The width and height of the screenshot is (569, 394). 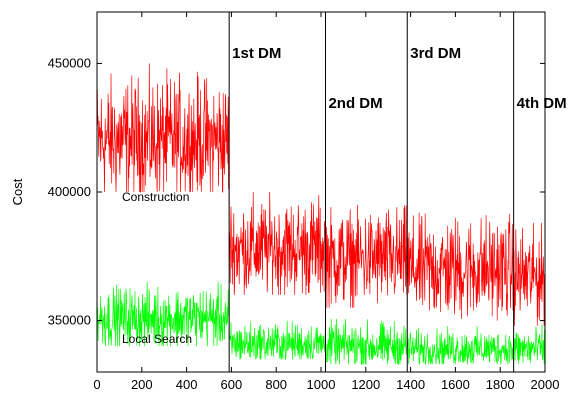 I want to click on x-tick-label: 800, so click(x=276, y=384).